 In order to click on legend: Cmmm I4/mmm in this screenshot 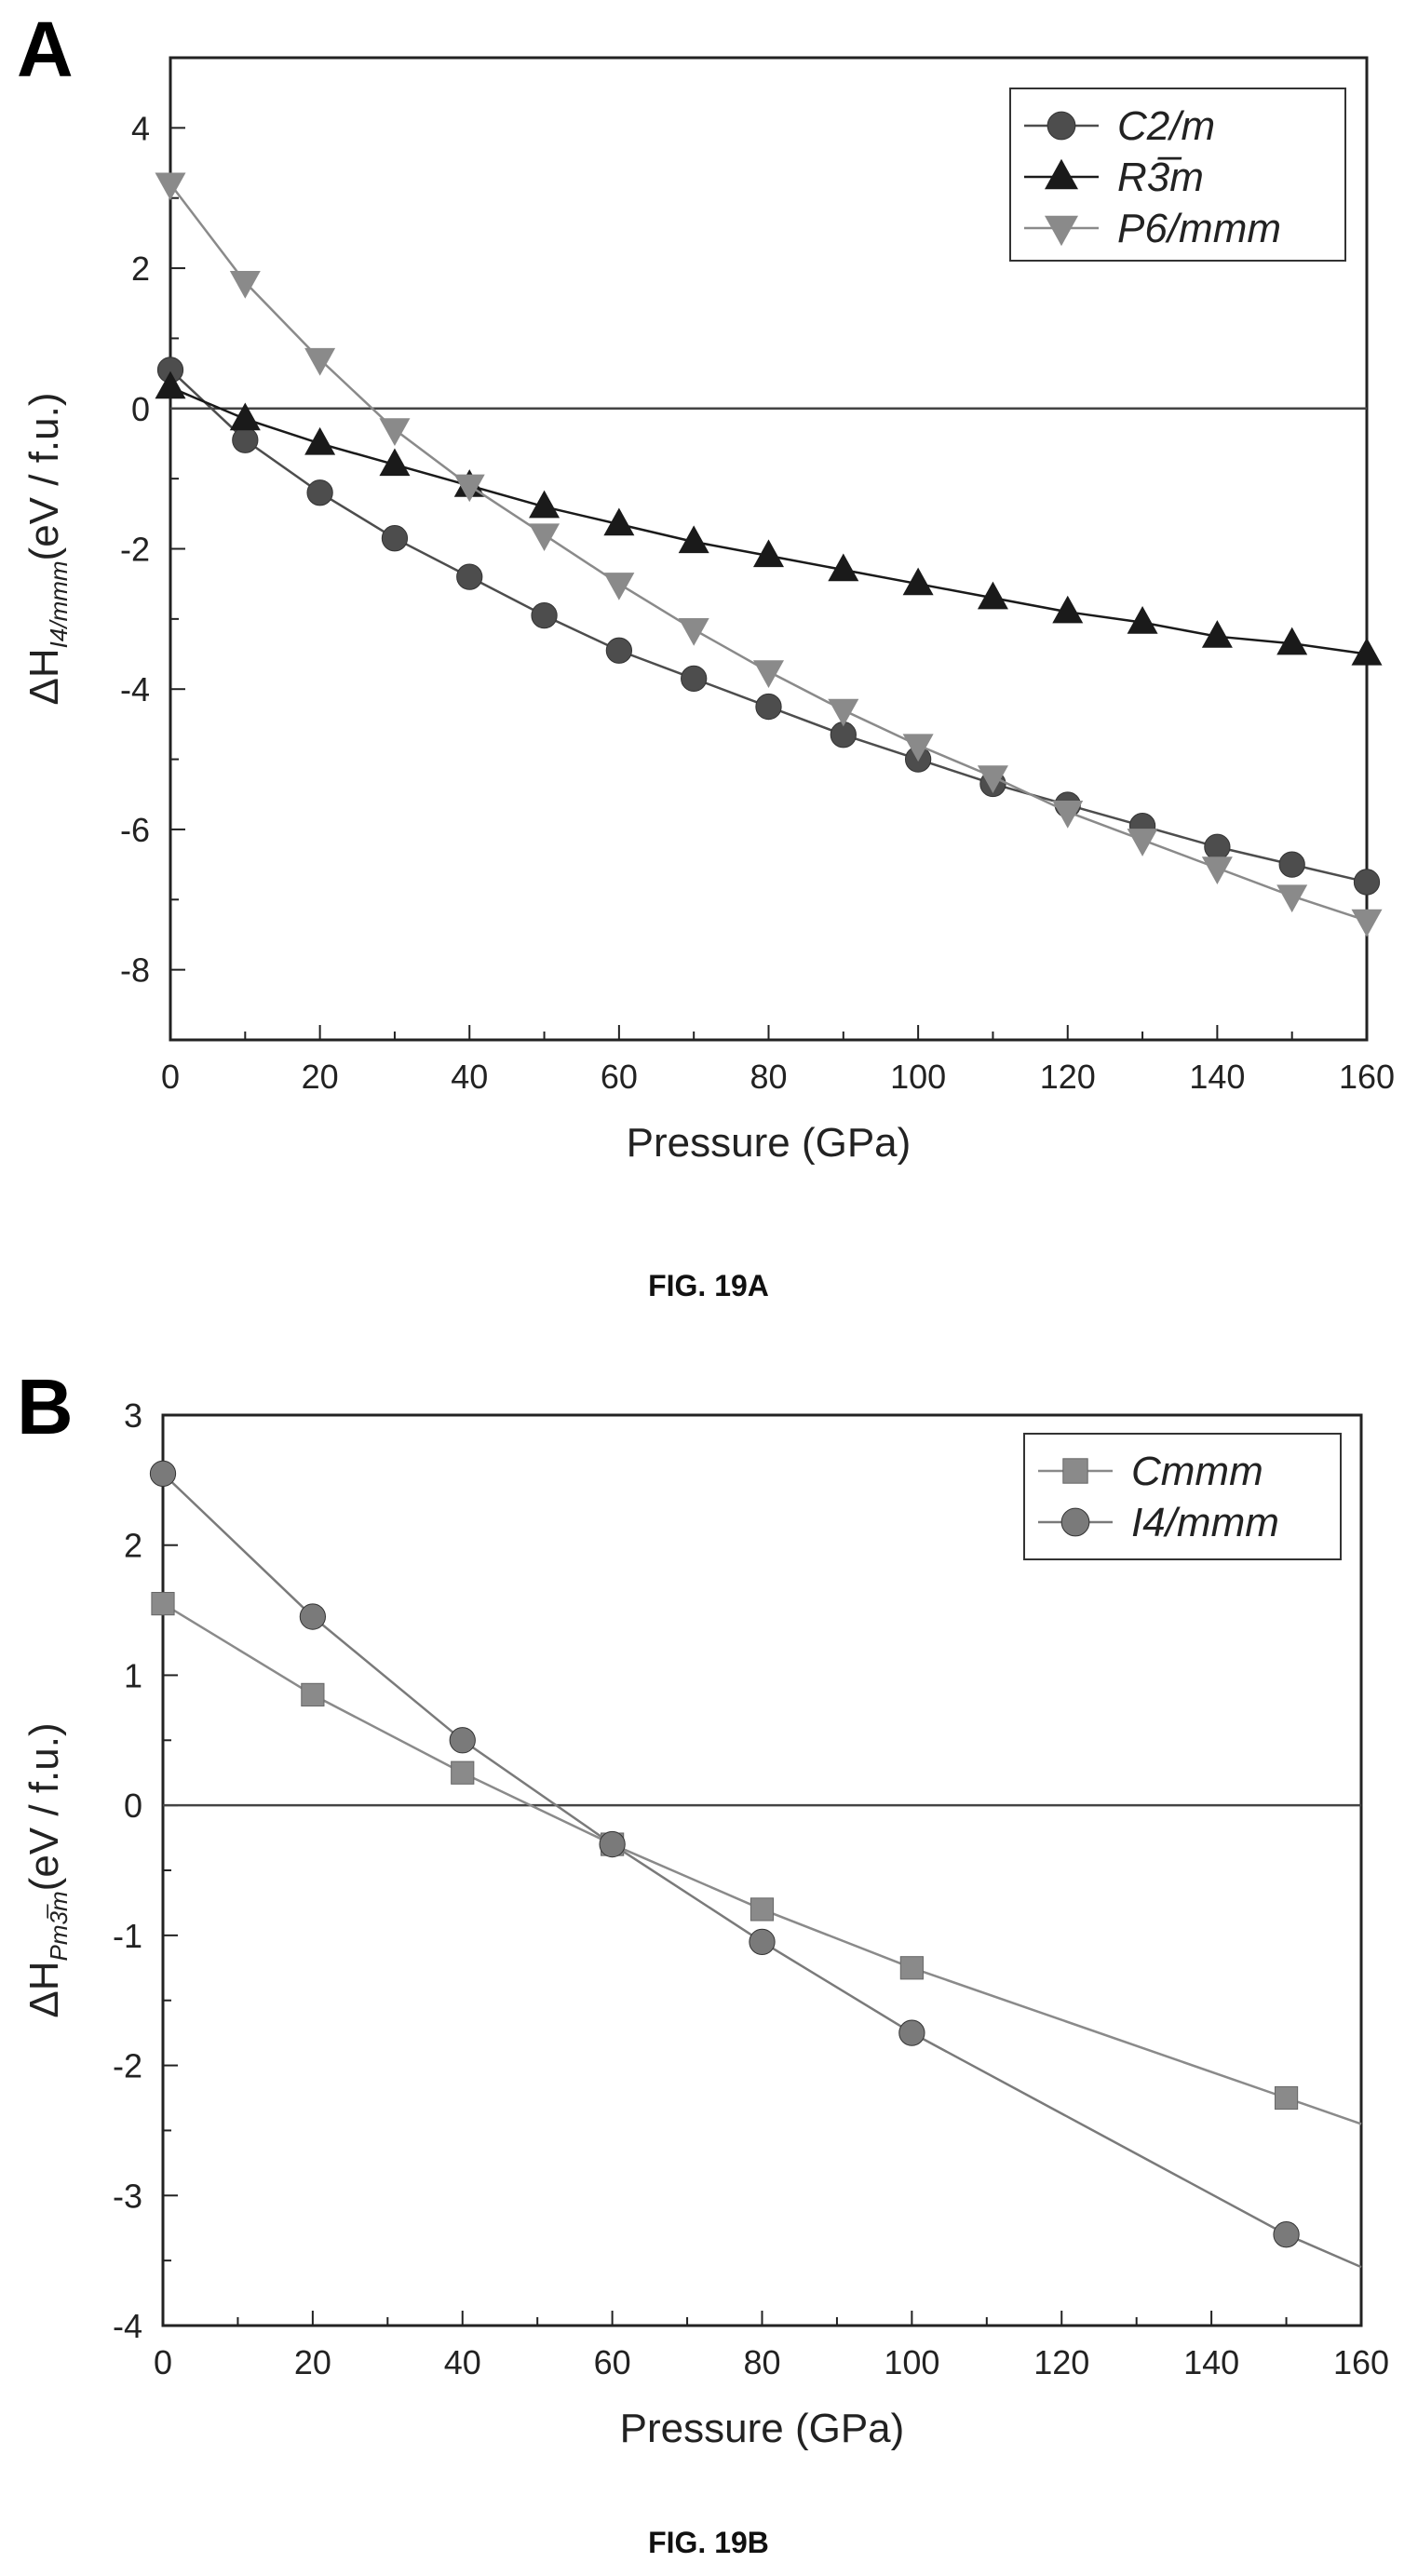, I will do `click(1182, 1496)`.